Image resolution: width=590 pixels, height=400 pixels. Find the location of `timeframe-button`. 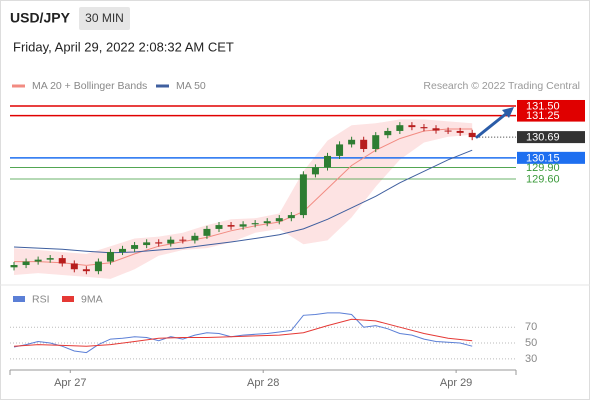

timeframe-button is located at coordinates (104, 18).